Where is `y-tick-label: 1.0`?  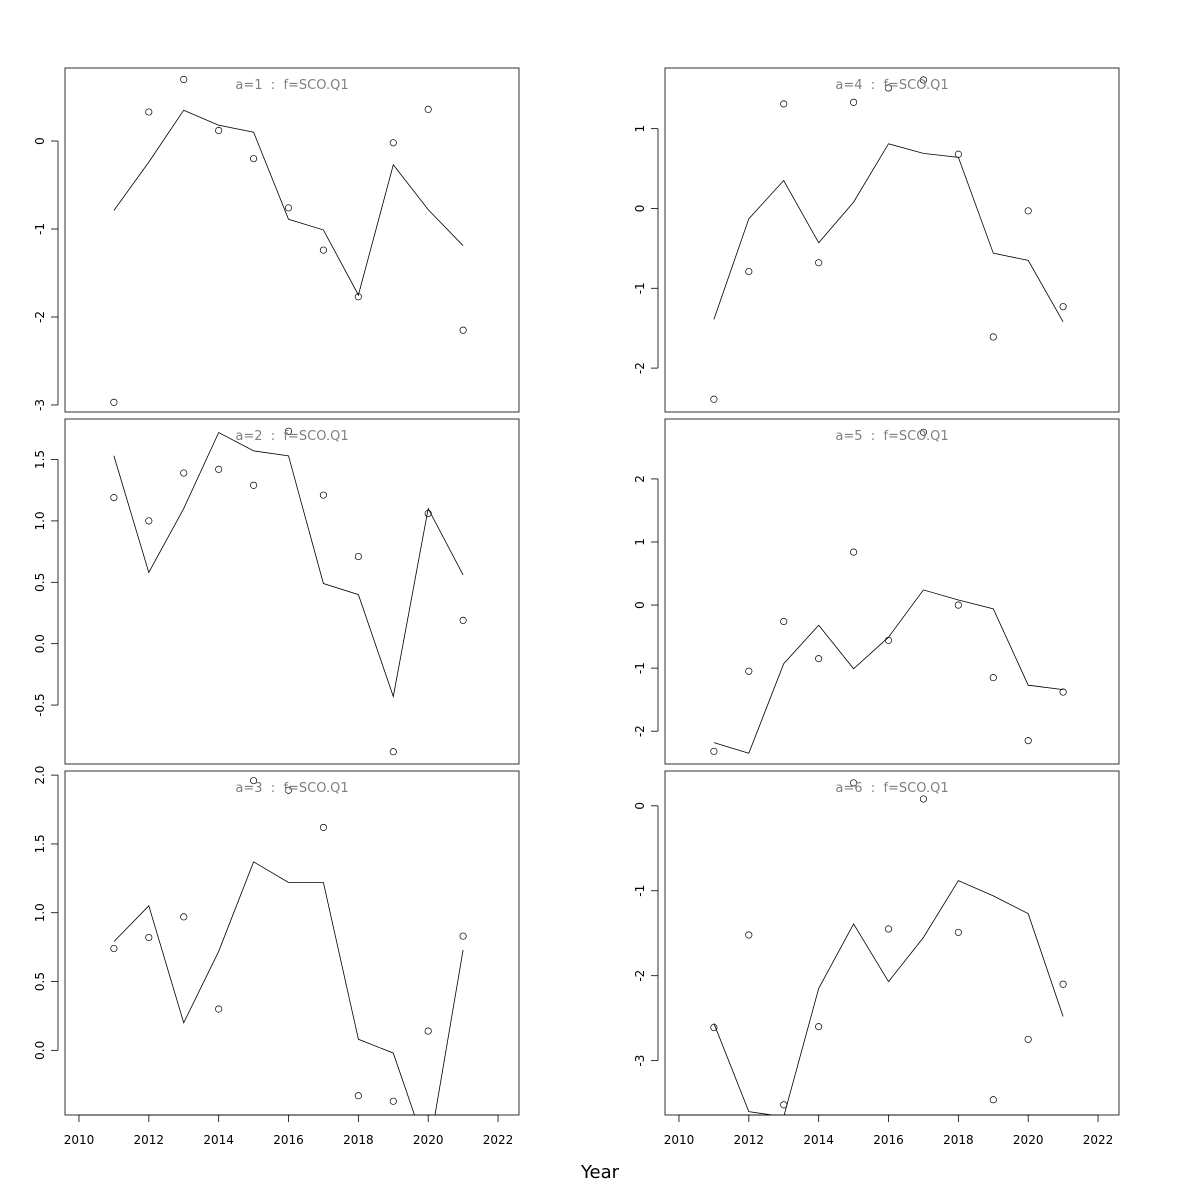
y-tick-label: 1.0 is located at coordinates (40, 912).